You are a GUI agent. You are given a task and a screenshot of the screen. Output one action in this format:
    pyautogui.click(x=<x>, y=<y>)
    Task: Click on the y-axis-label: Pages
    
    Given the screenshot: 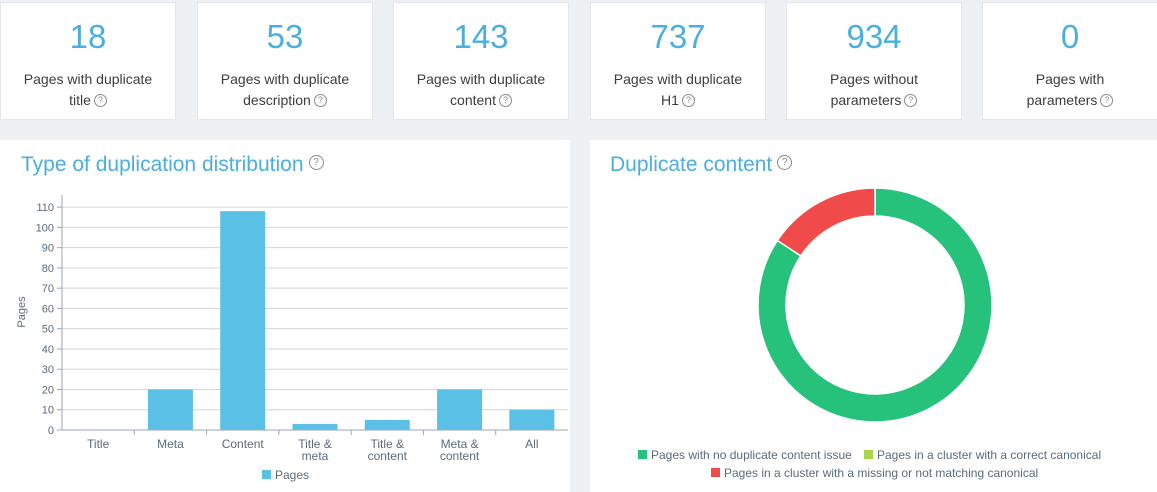 What is the action you would take?
    pyautogui.click(x=22, y=312)
    